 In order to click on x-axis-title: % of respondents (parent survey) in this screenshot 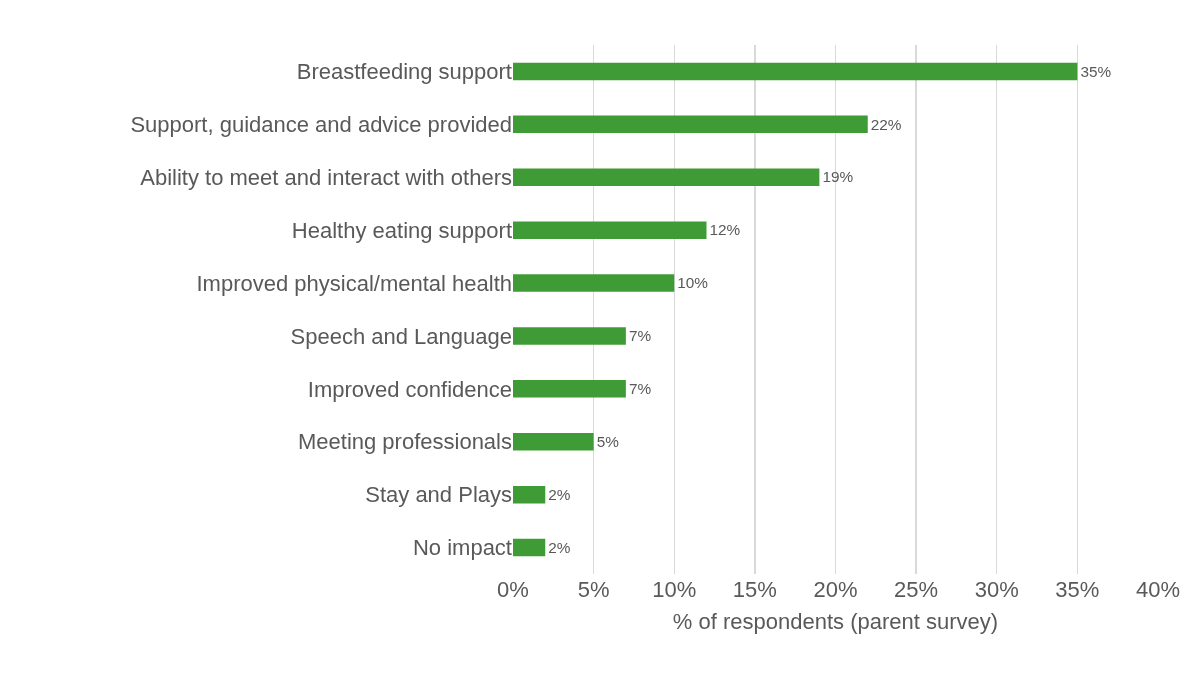, I will do `click(835, 621)`.